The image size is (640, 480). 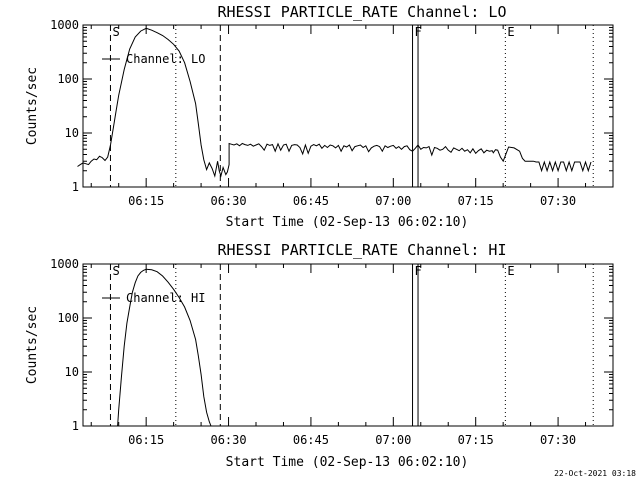 What do you see at coordinates (115, 32) in the screenshot?
I see `marker-label-lo-S: S` at bounding box center [115, 32].